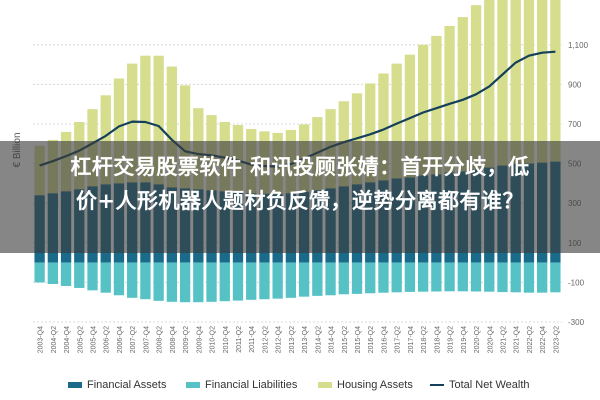 The image size is (600, 400). Describe the element at coordinates (575, 84) in the screenshot. I see `y-tick-label: 900` at that location.